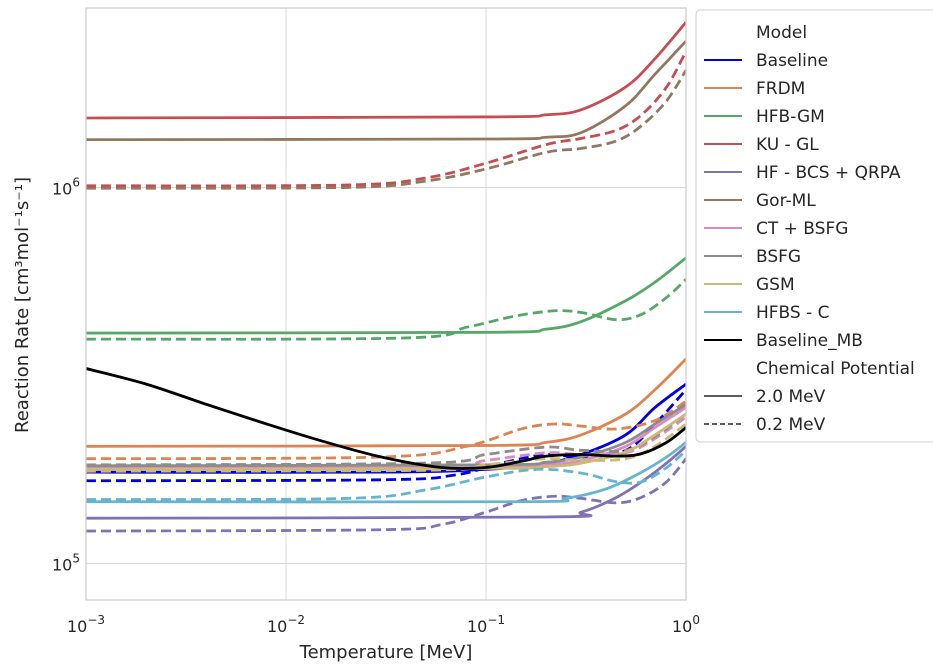 Image resolution: width=933 pixels, height=664 pixels. What do you see at coordinates (781, 33) in the screenshot?
I see `legend-header-model: Model` at bounding box center [781, 33].